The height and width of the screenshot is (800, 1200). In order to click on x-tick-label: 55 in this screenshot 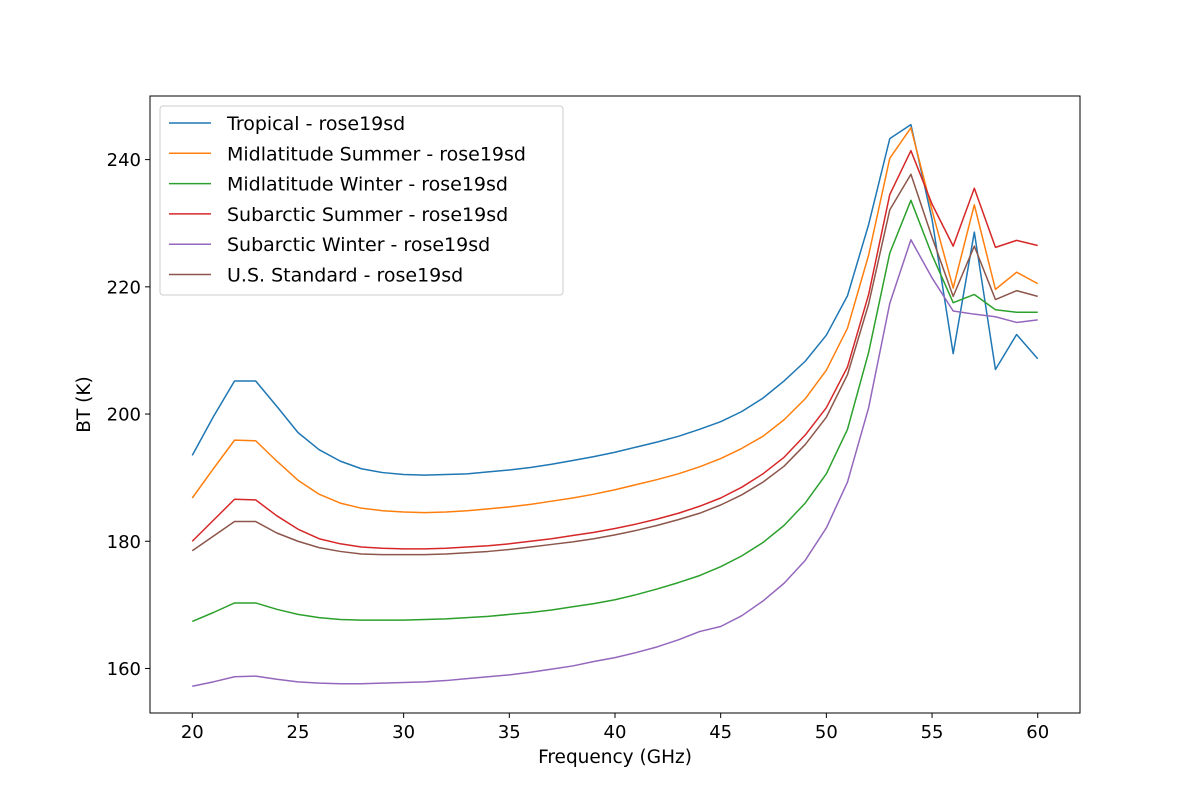, I will do `click(932, 732)`.